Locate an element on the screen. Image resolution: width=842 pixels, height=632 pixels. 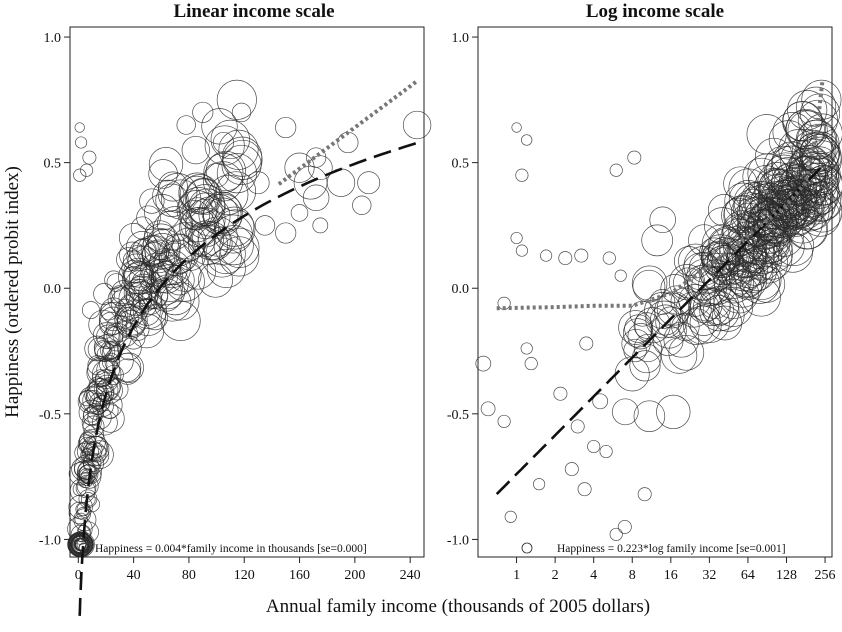
x-tick-label: 0 is located at coordinates (78, 575).